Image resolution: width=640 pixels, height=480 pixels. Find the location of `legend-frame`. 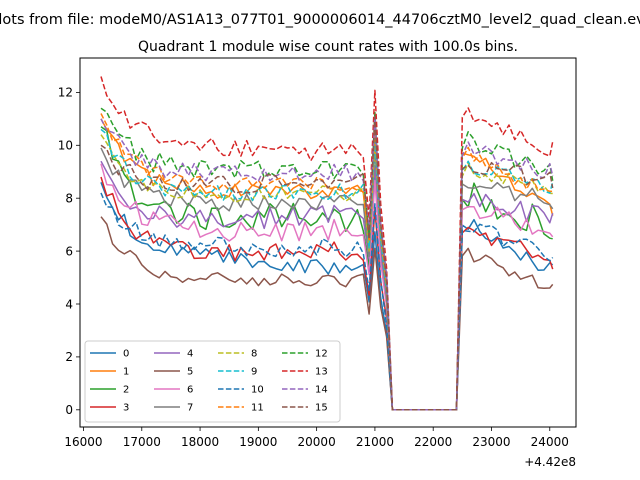

legend-frame is located at coordinates (212, 381).